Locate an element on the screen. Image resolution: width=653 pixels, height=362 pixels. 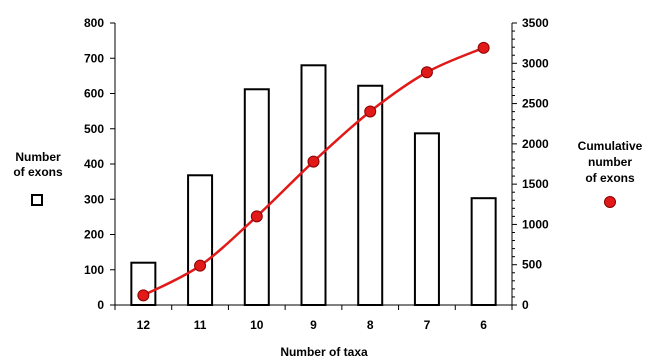
left-axis-title-line2: of exons is located at coordinates (38, 172).